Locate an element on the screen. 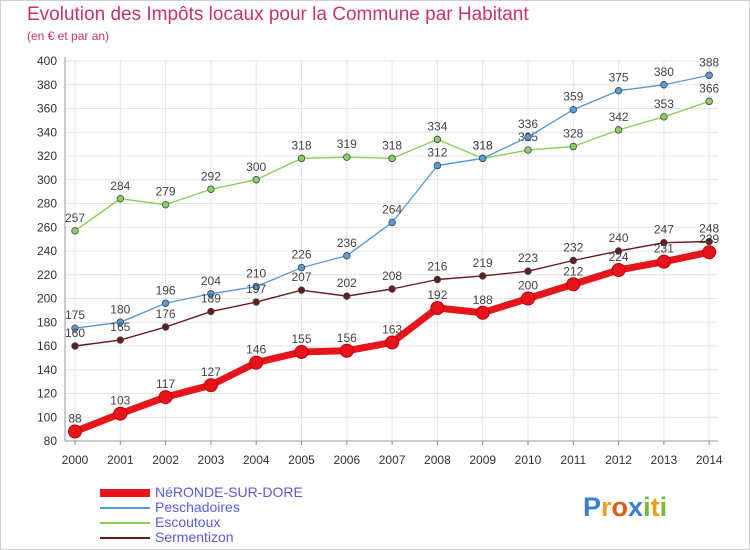 The width and height of the screenshot is (750, 550). data-point-escoutoux-2014 is located at coordinates (709, 101).